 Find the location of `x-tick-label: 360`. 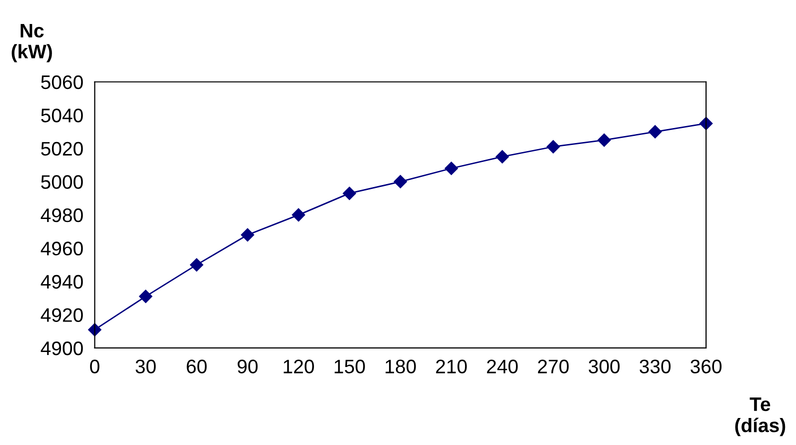

x-tick-label: 360 is located at coordinates (706, 367).